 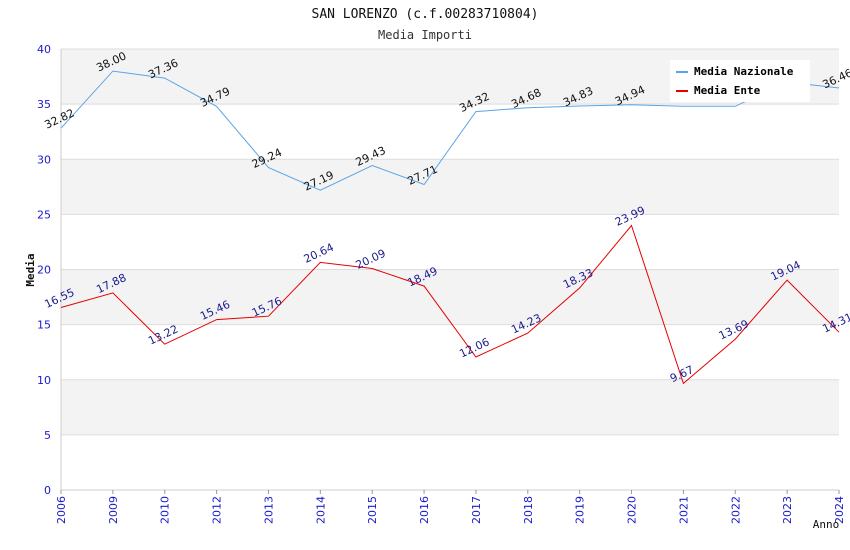 I want to click on x-tick-label: 2021, so click(x=683, y=510).